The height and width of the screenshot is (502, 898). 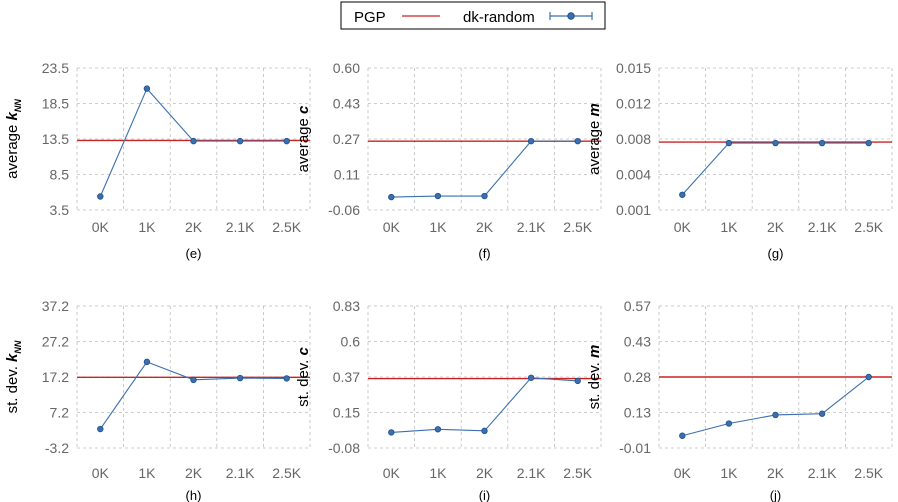 What do you see at coordinates (633, 139) in the screenshot?
I see `y-tick-label: 0.008` at bounding box center [633, 139].